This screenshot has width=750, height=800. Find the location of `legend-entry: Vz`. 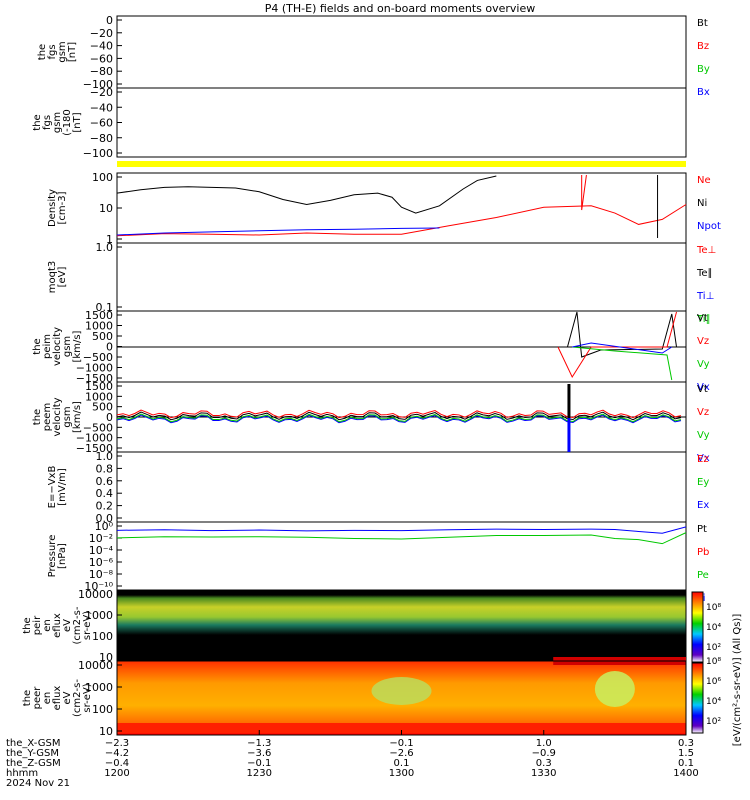

legend-entry: Vz is located at coordinates (703, 412).